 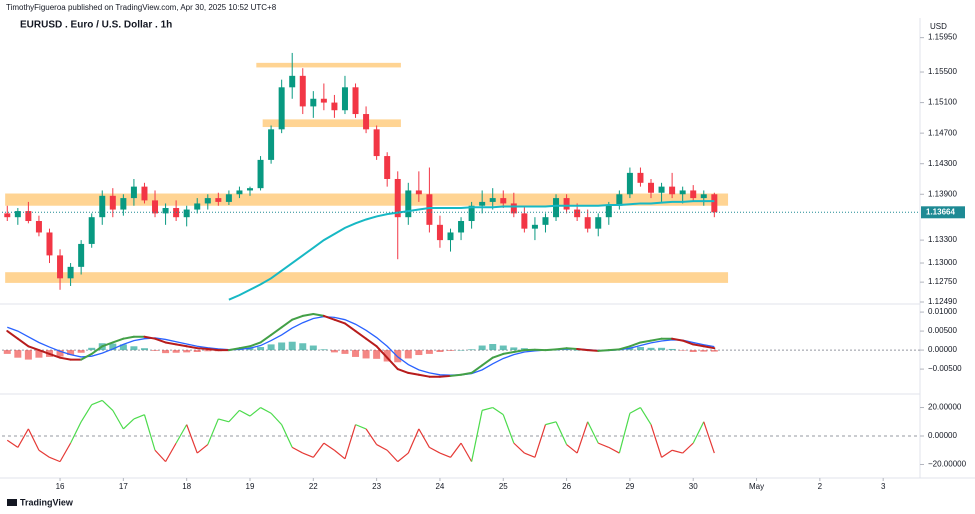 I want to click on y-tick-label: 1.14300, so click(x=942, y=163).